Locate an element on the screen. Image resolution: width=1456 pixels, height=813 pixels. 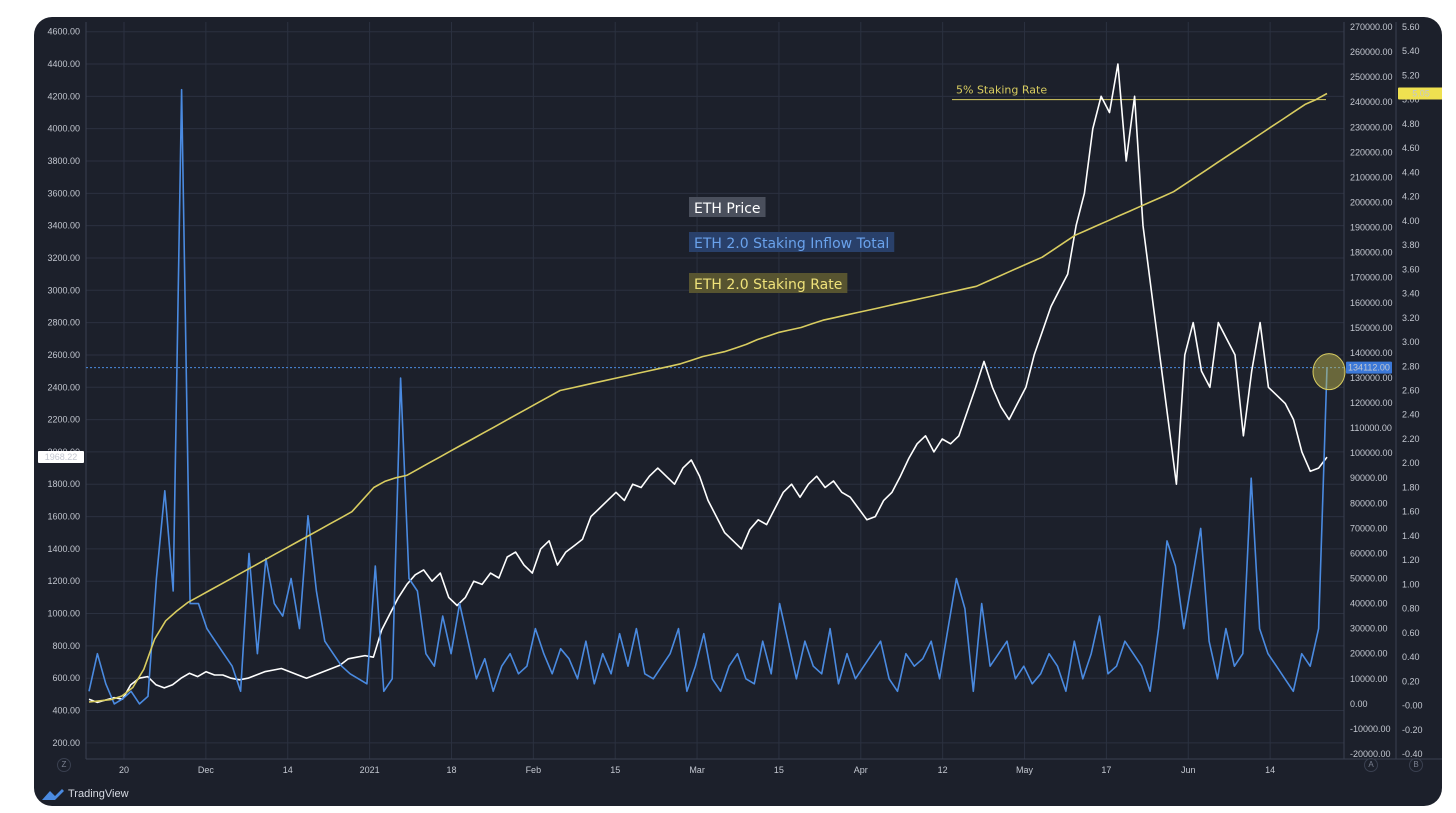
price-badge: 1968.22 is located at coordinates (61, 457).